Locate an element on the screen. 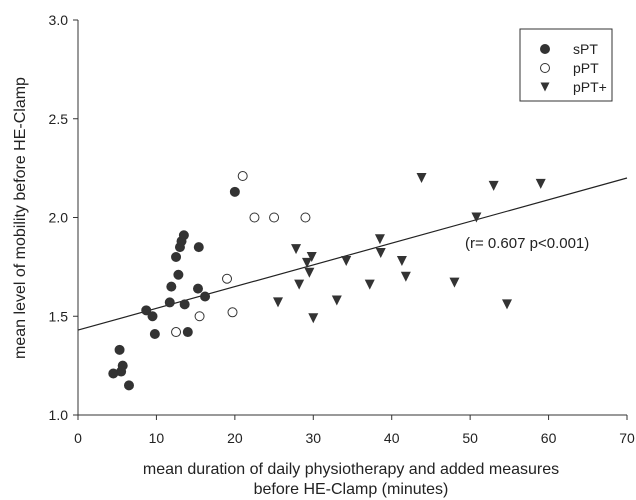 This screenshot has height=500, width=636. x-tick-label: 0 is located at coordinates (78, 438).